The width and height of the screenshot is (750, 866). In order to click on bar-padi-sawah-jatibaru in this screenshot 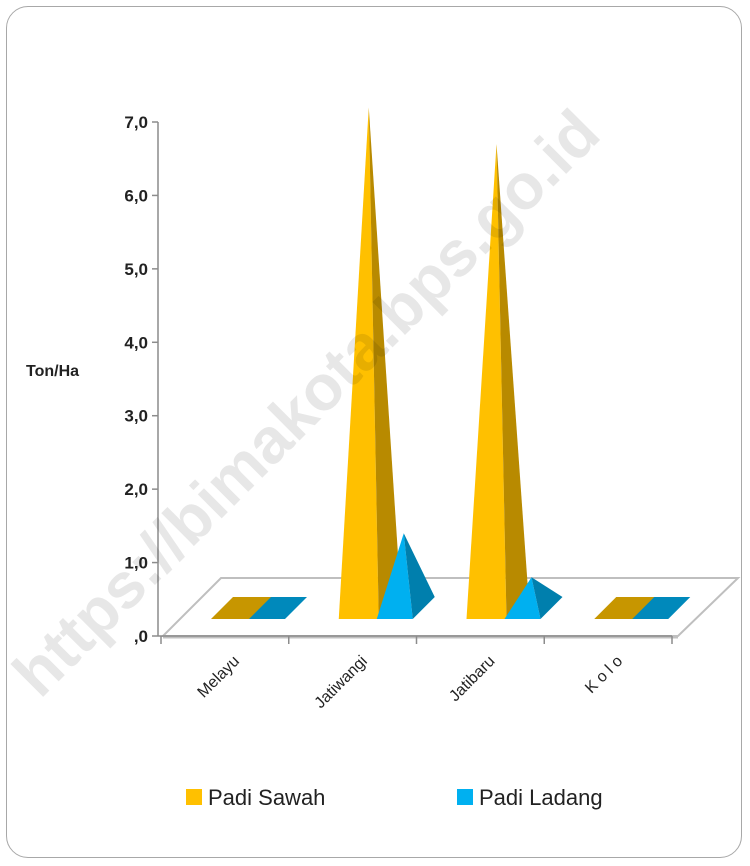, I will do `click(486, 381)`.